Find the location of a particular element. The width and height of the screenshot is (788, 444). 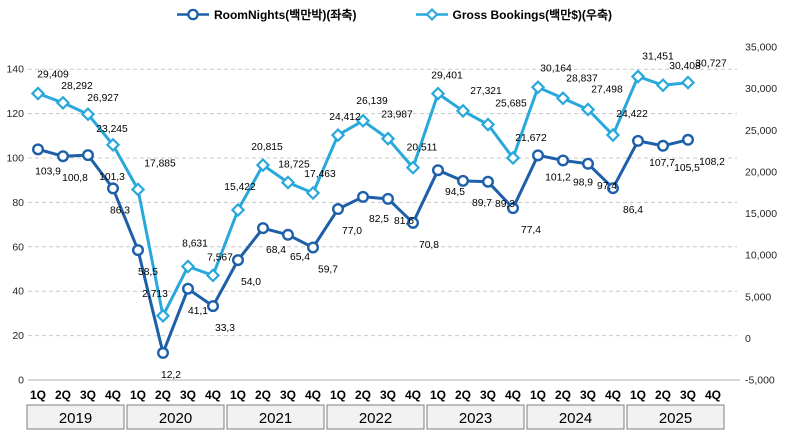

right-axis-tick-label: 20,000 is located at coordinates (761, 172).